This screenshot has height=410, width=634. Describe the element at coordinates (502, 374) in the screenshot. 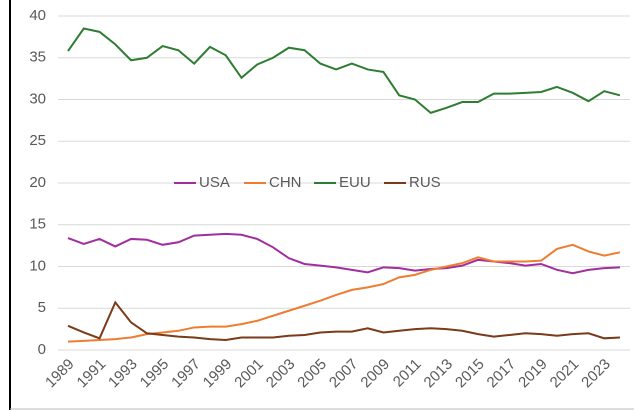

I see `x-tick-label: 2017` at that location.